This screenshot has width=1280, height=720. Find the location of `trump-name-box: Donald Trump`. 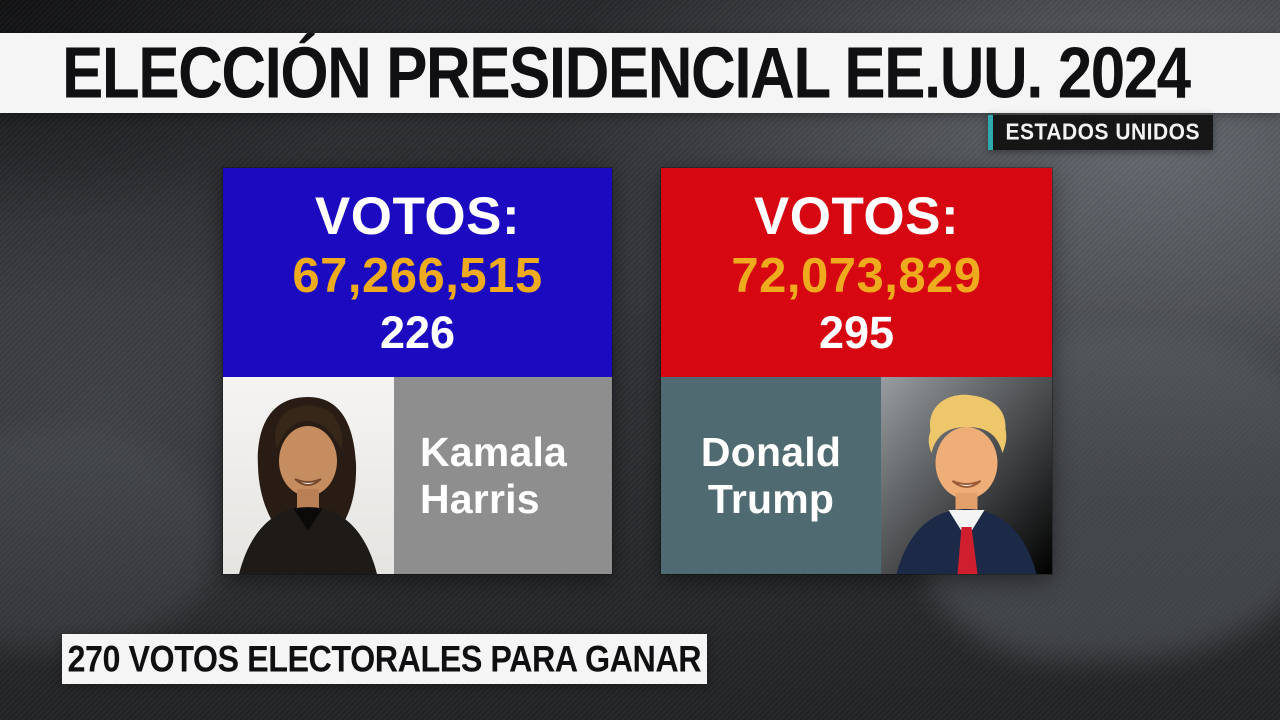

trump-name-box: Donald Trump is located at coordinates (771, 475).